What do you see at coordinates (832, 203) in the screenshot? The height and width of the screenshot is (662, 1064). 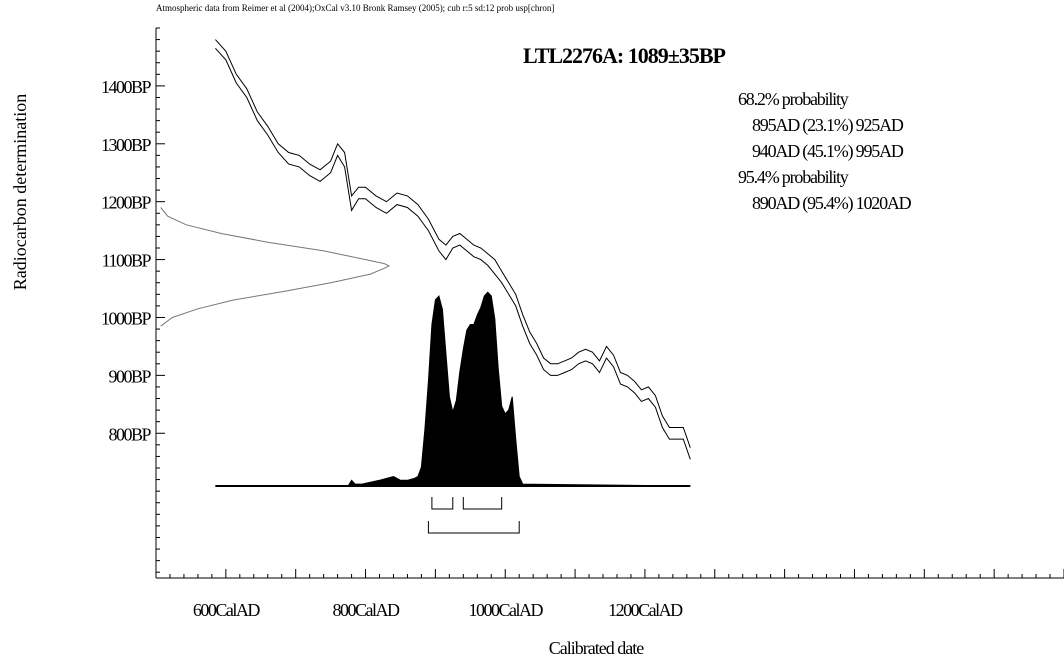 I see `probability-range-line: 890AD (95.4%) 1020AD` at bounding box center [832, 203].